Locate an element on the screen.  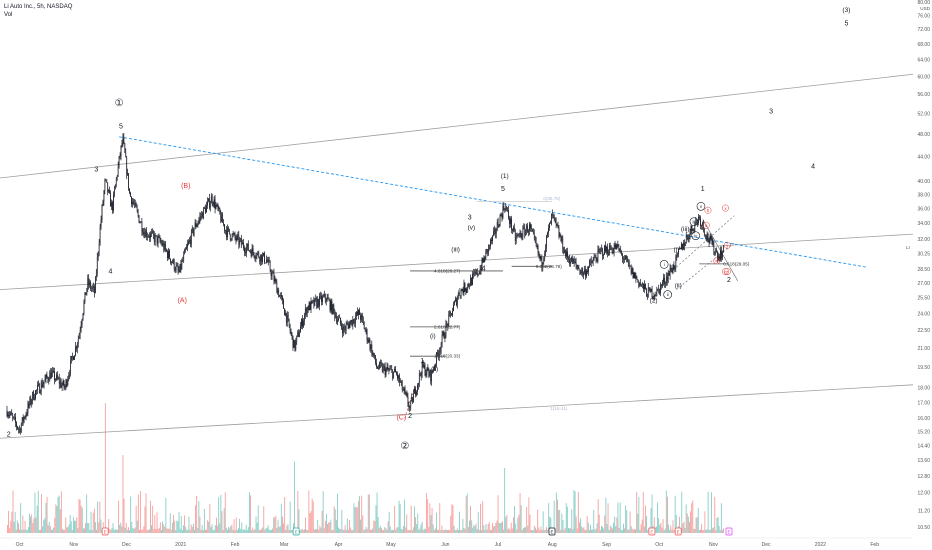
wave-label: 4 is located at coordinates (813, 167).